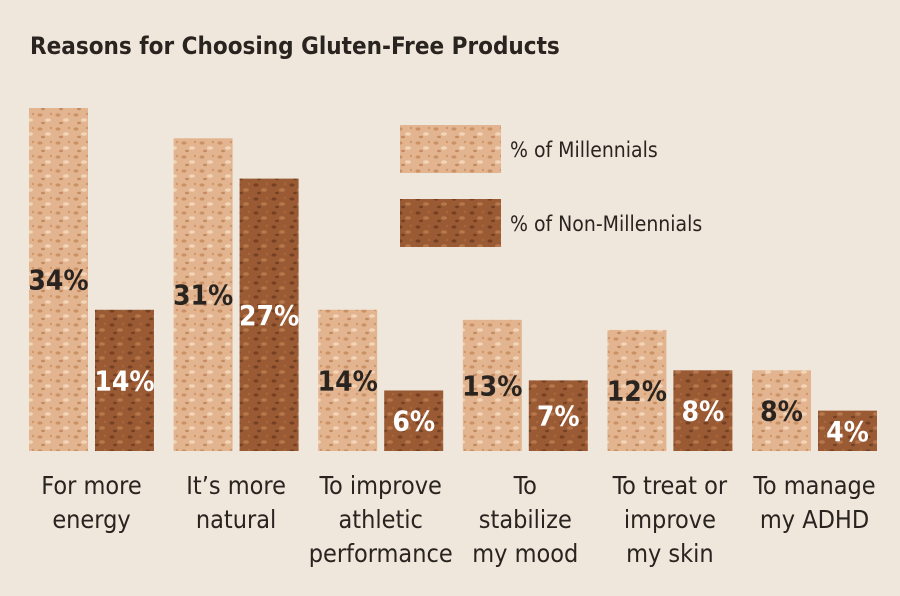  I want to click on category-label: It’s more, so click(236, 485).